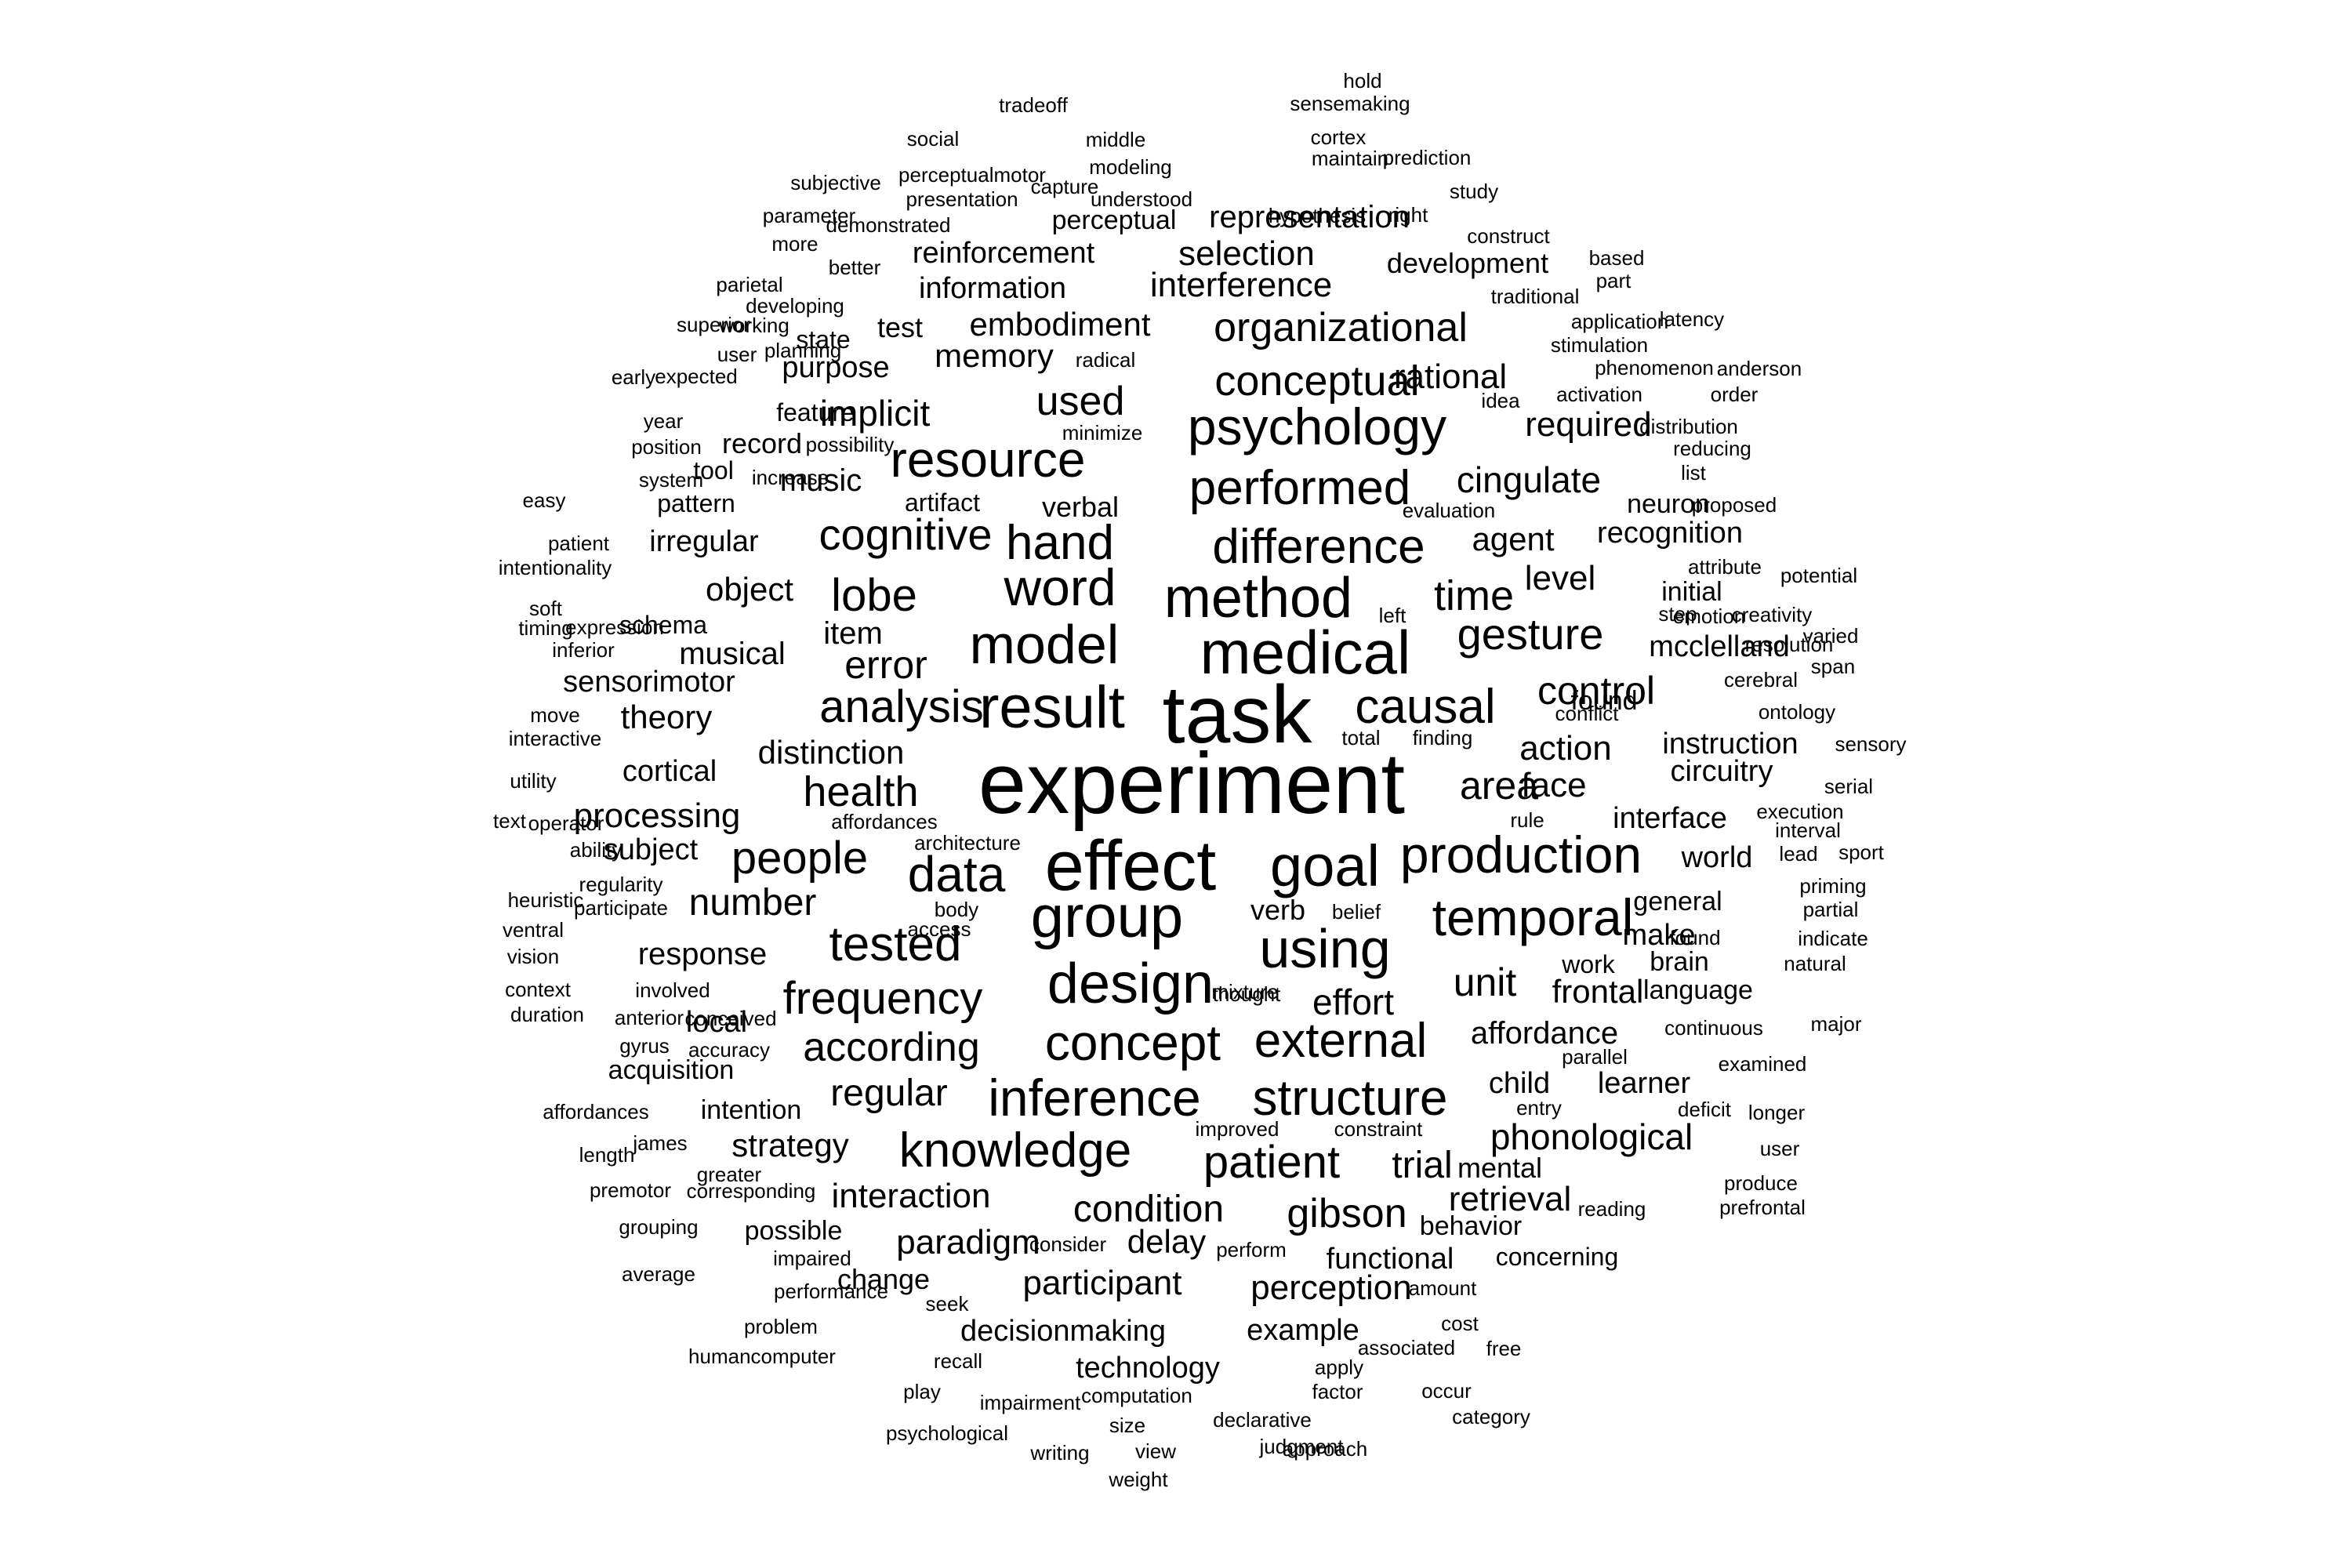  I want to click on cloud-word: system, so click(671, 480).